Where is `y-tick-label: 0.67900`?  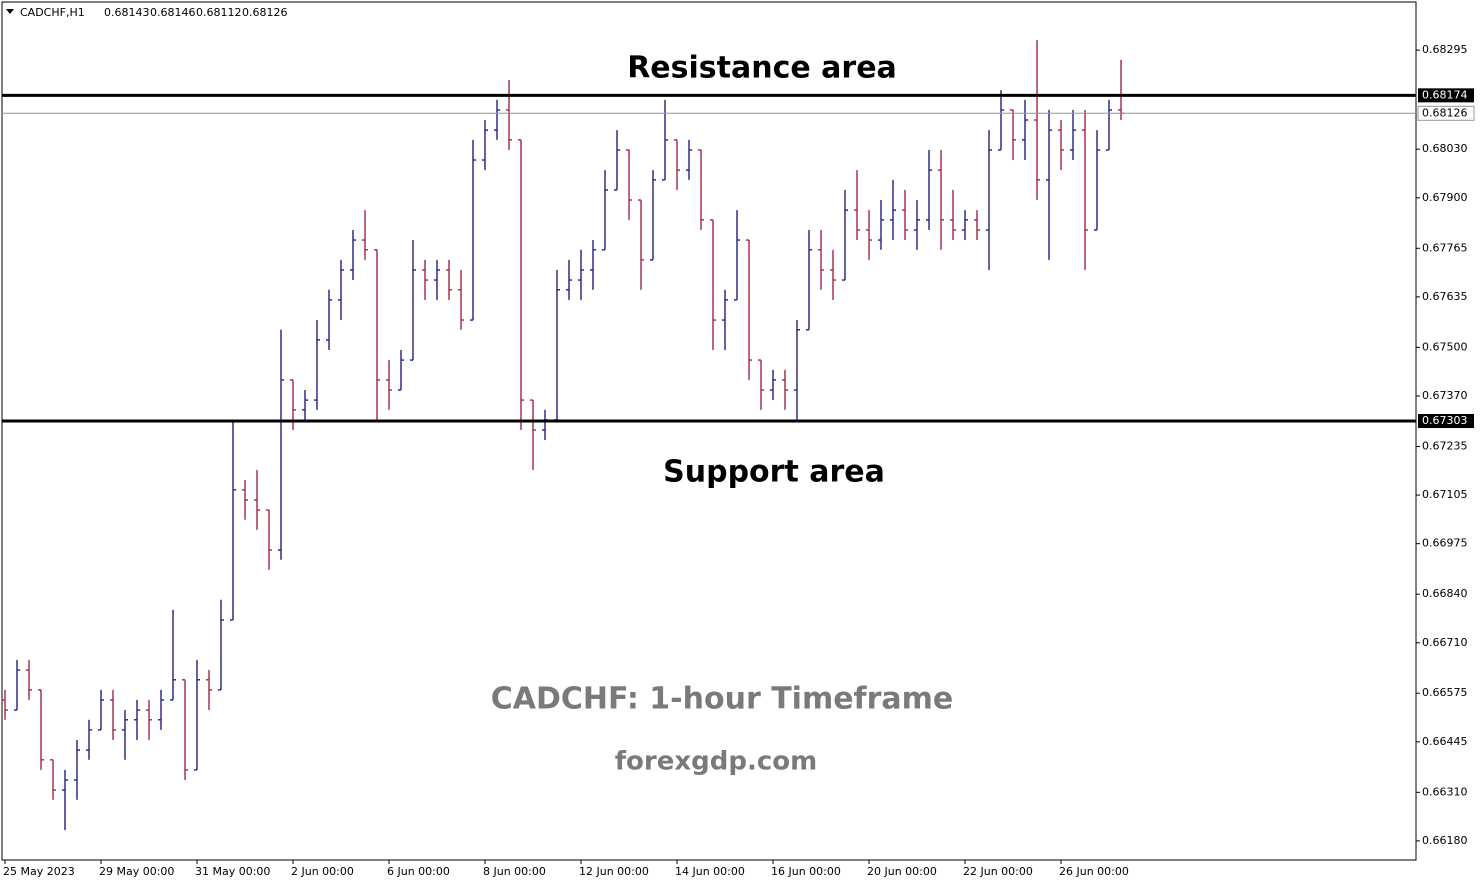
y-tick-label: 0.67900 is located at coordinates (1445, 197).